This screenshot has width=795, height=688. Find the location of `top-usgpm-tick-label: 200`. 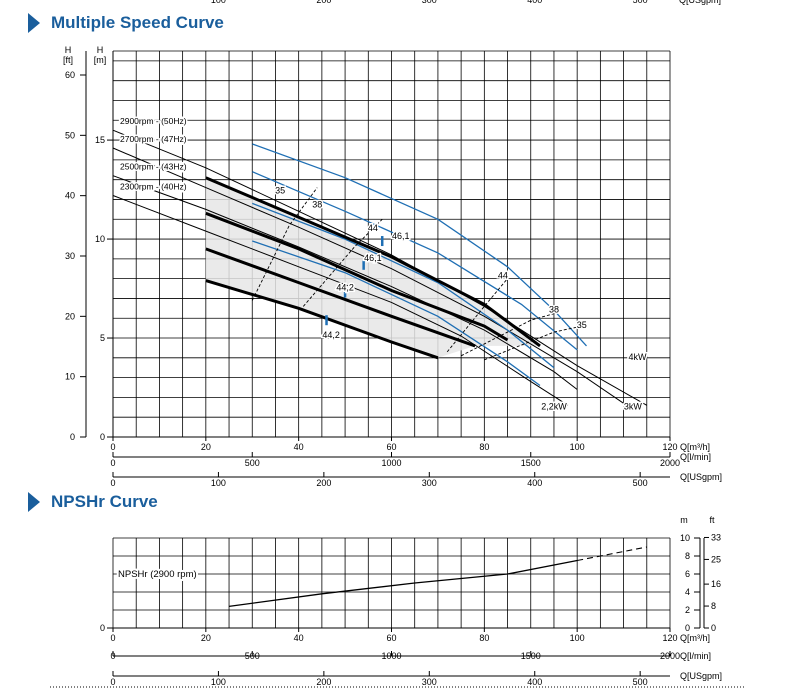

top-usgpm-tick-label: 200 is located at coordinates (323, 2).